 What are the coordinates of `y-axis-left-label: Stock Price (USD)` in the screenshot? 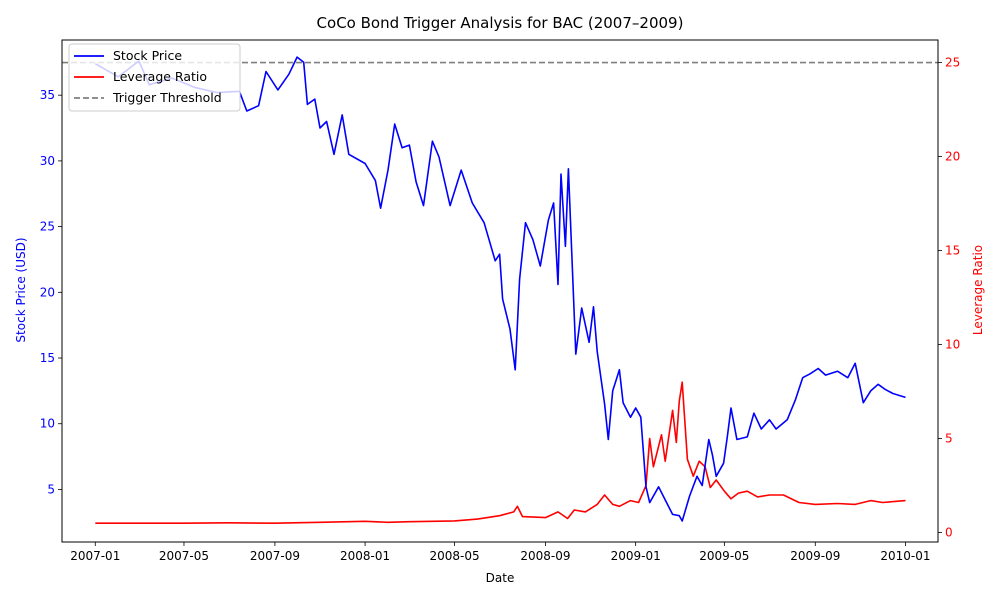 It's located at (21, 289).